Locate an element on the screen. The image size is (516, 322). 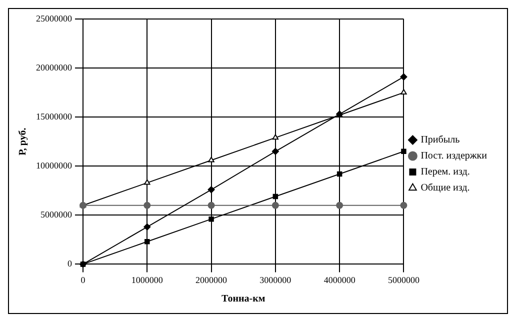
y-tick-label: 20000000 is located at coordinates (54, 67).